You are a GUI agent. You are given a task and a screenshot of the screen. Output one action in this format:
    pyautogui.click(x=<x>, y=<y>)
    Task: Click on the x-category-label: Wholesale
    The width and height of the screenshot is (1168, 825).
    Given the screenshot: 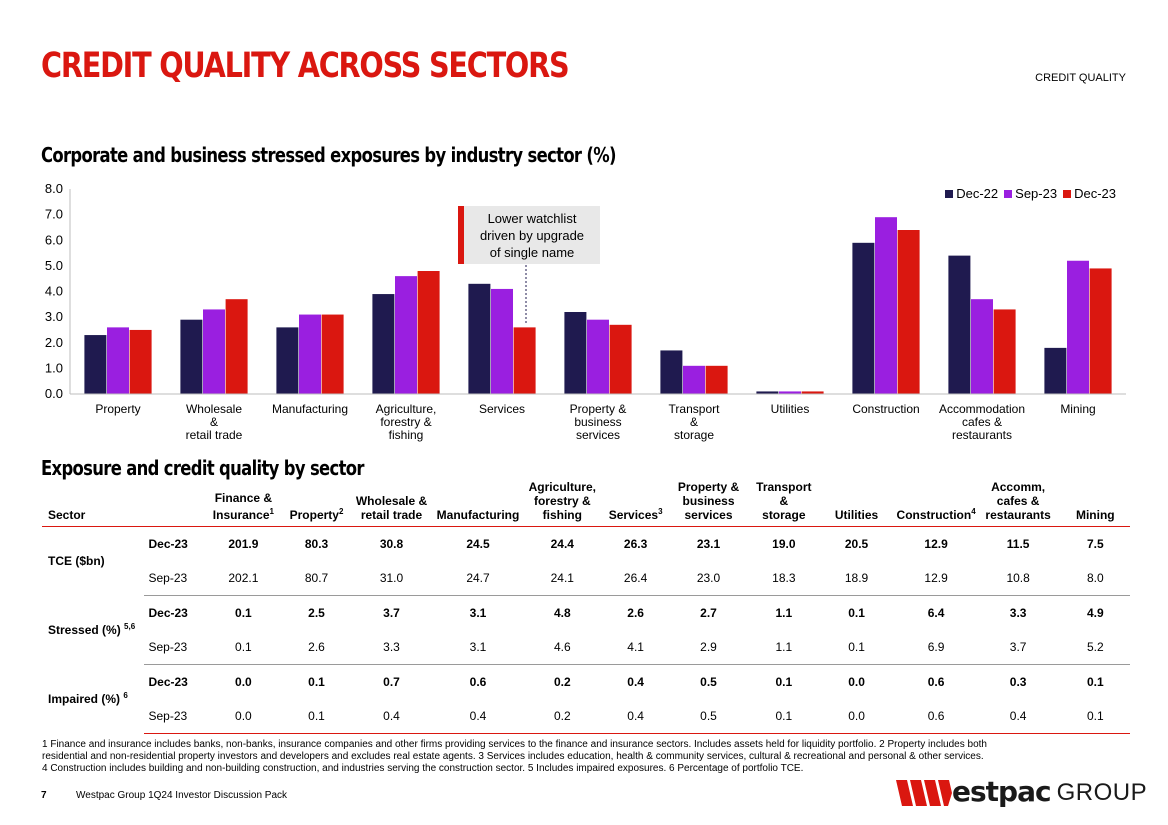 What is the action you would take?
    pyautogui.click(x=214, y=409)
    